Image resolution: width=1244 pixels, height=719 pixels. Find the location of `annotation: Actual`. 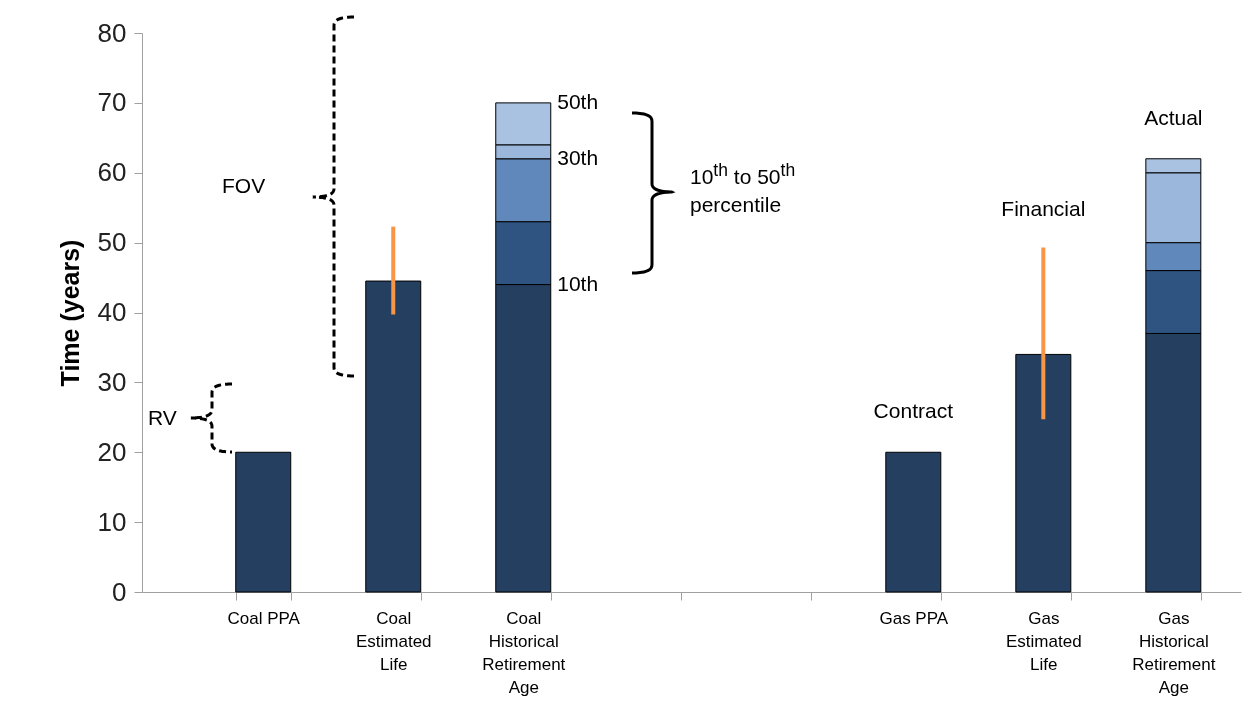

annotation: Actual is located at coordinates (1173, 117).